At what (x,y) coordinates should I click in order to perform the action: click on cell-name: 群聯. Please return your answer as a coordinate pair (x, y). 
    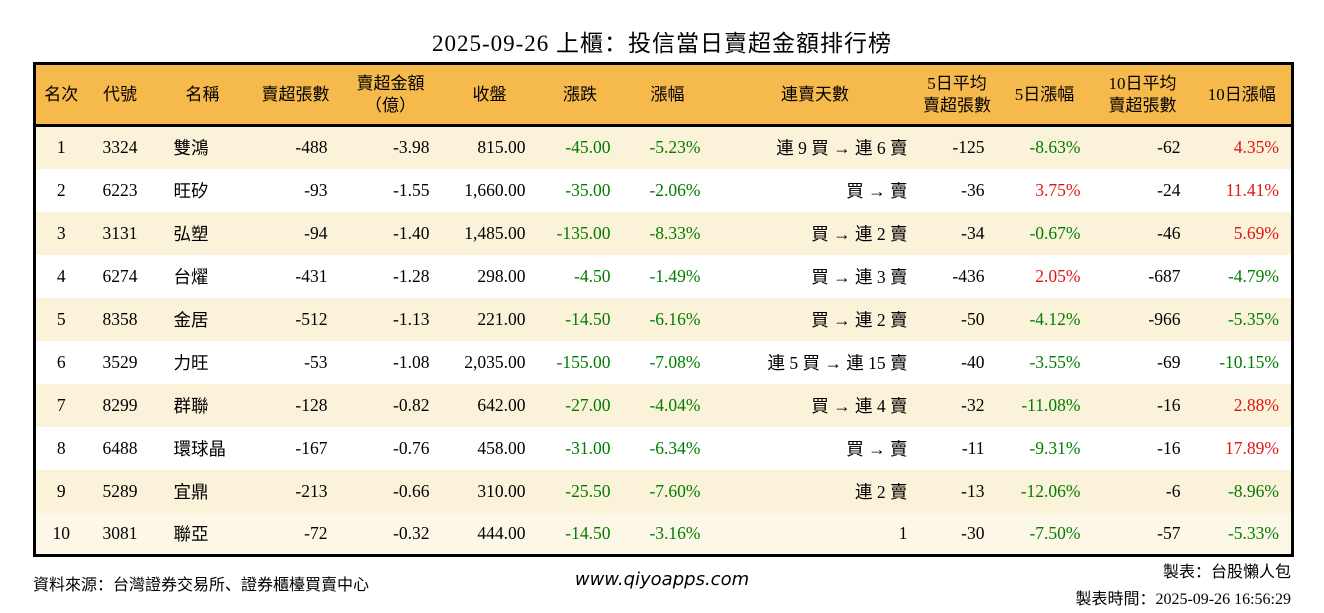
    Looking at the image, I should click on (191, 405).